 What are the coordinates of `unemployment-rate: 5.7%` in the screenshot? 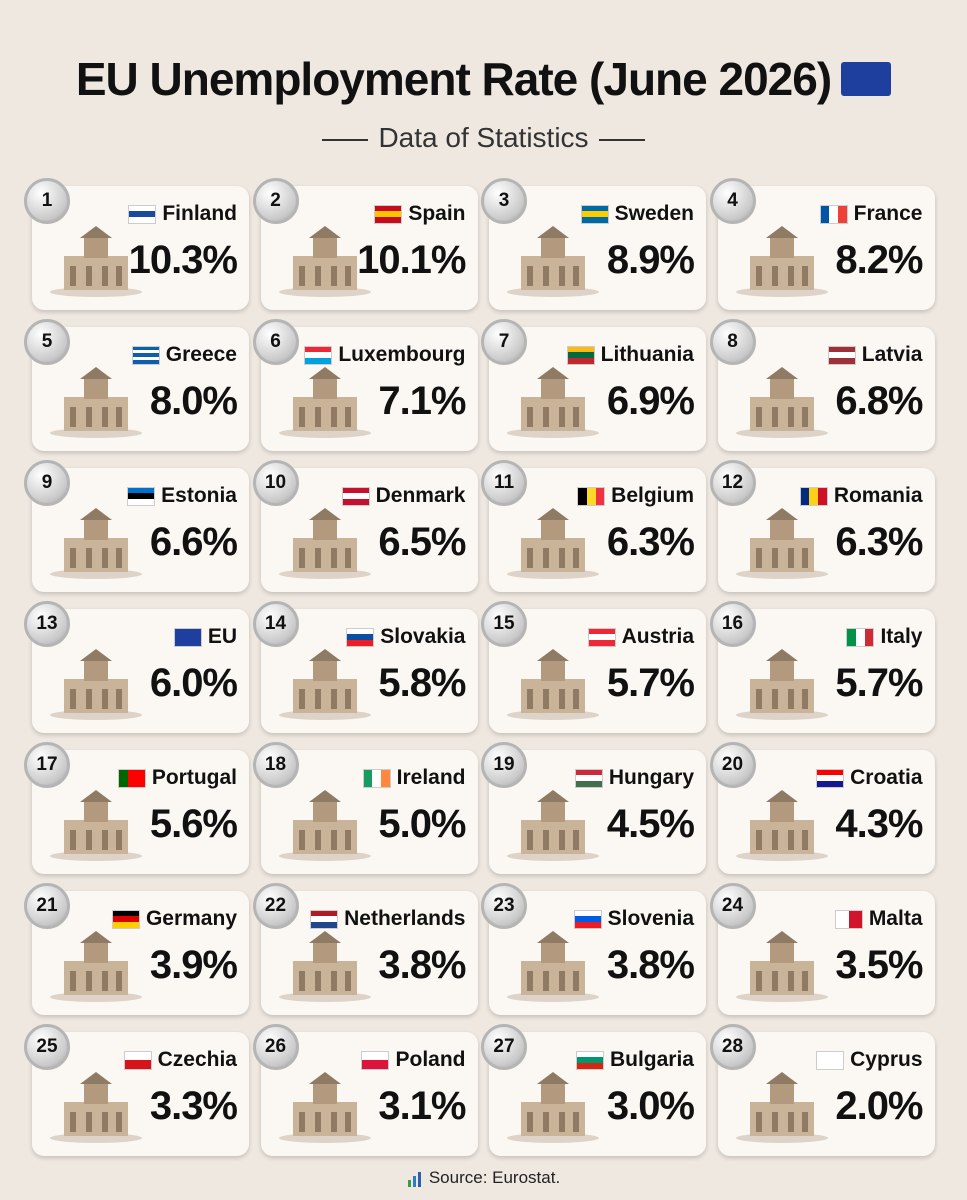 It's located at (879, 683).